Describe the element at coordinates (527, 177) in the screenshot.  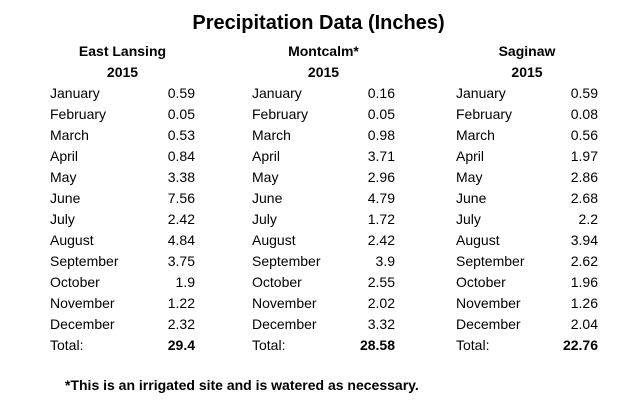
I see `table-row: May 2.86` at that location.